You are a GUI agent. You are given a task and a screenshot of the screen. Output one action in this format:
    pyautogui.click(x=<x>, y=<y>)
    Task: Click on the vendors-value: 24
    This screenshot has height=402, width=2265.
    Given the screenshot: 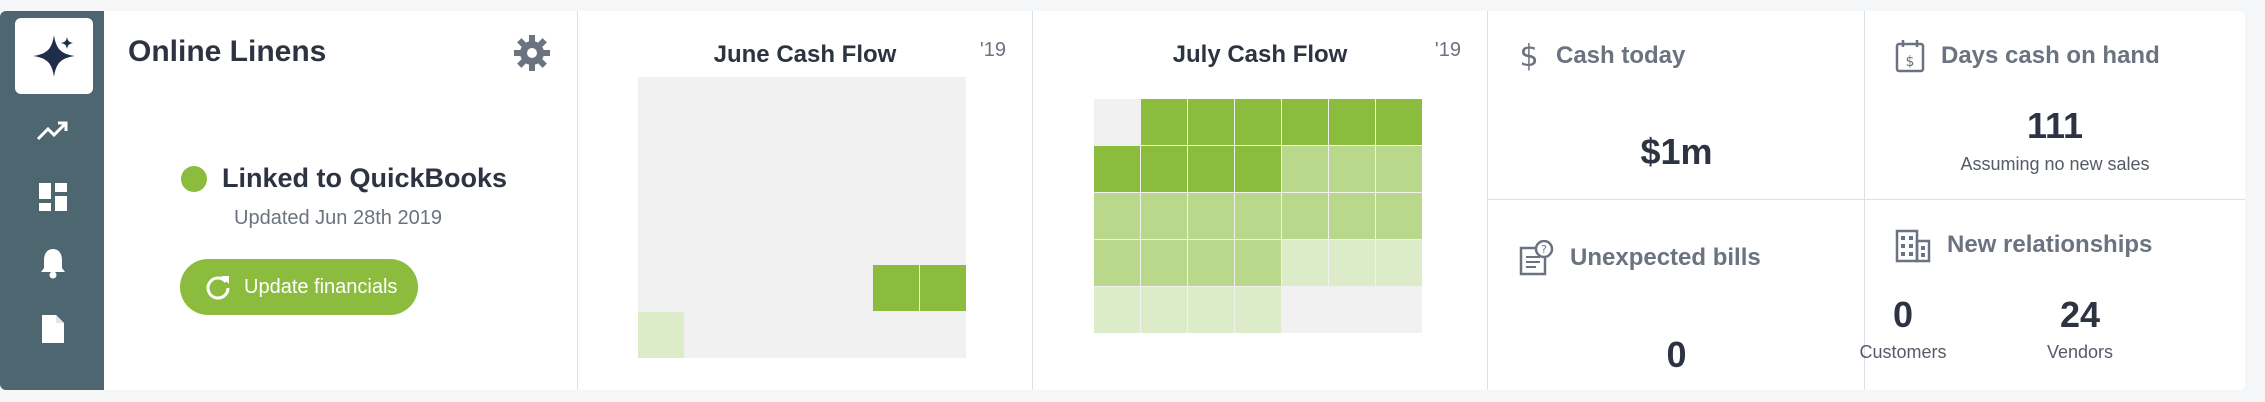 What is the action you would take?
    pyautogui.click(x=2080, y=314)
    